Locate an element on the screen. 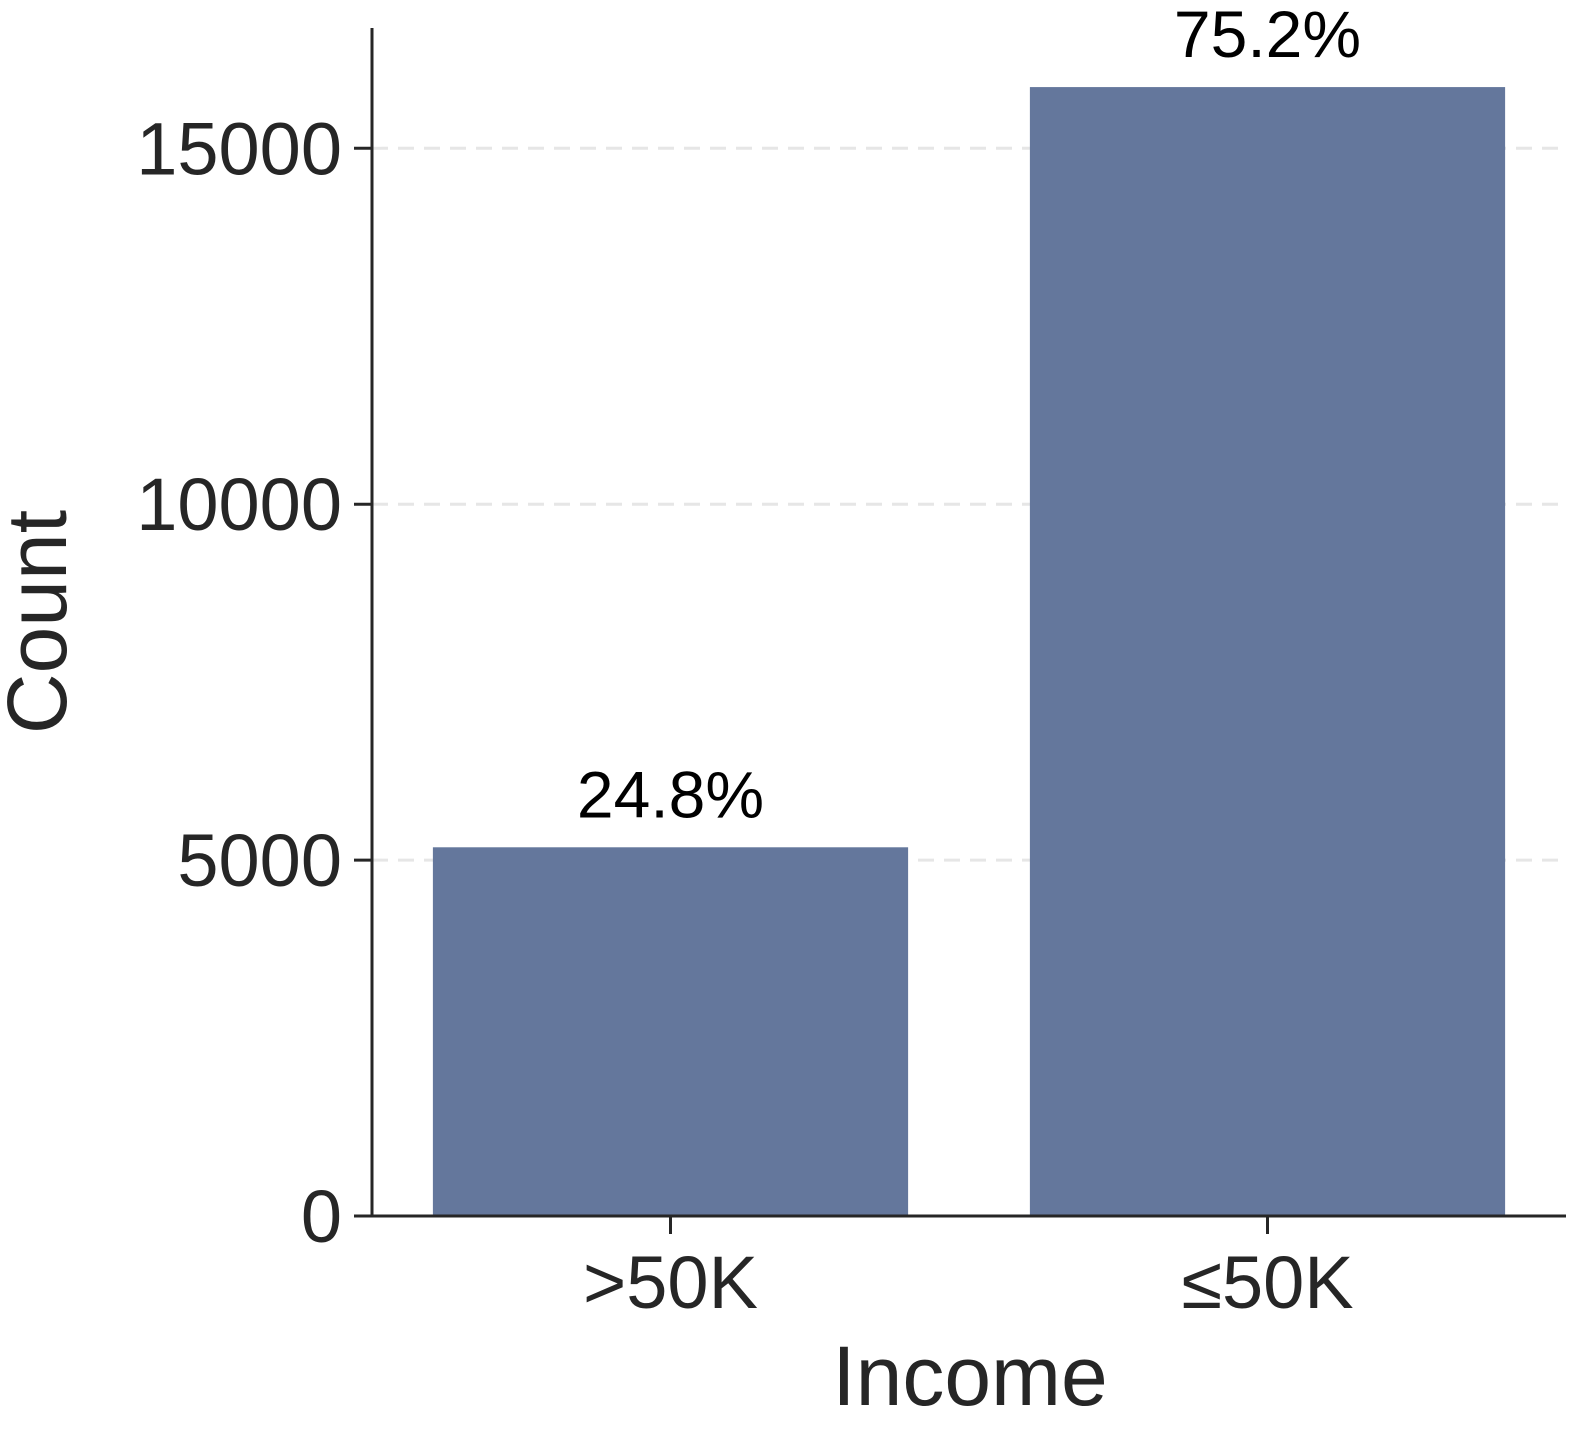  y-axis-label: Count is located at coordinates (42, 622).